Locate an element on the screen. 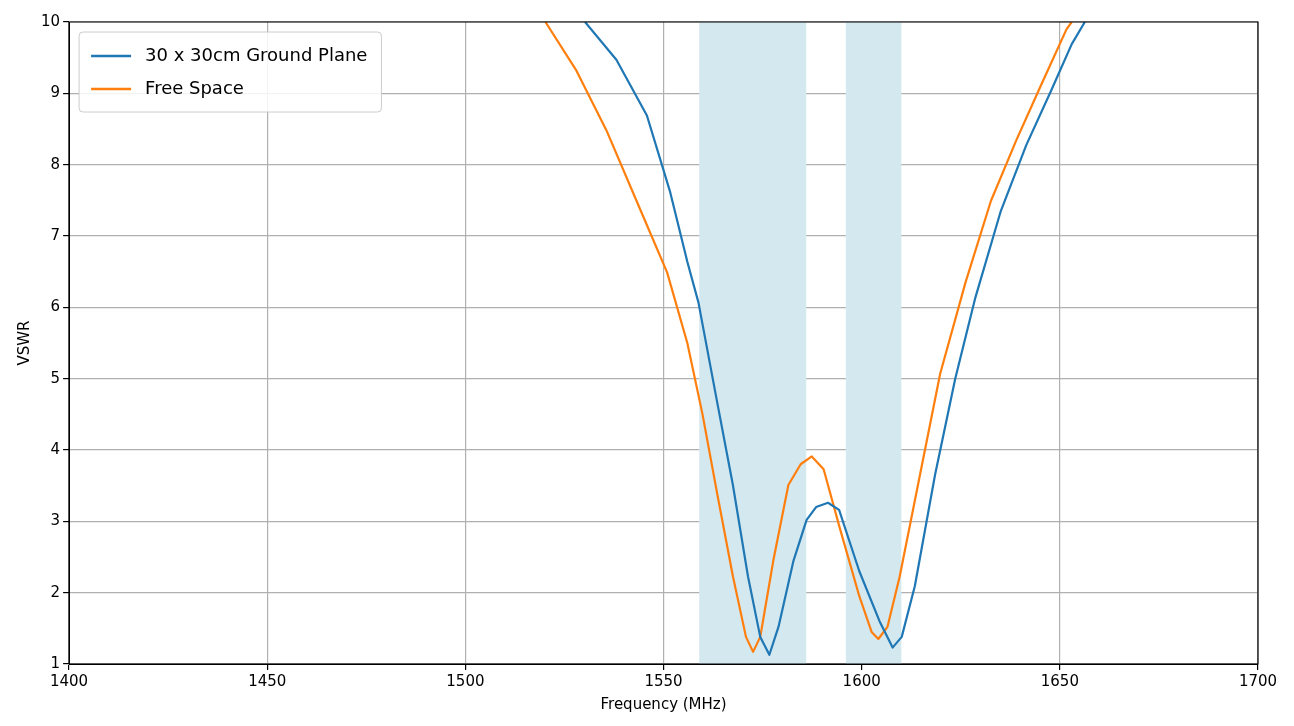 This screenshot has width=1294, height=726. y-tick-label: 9 is located at coordinates (55, 92).